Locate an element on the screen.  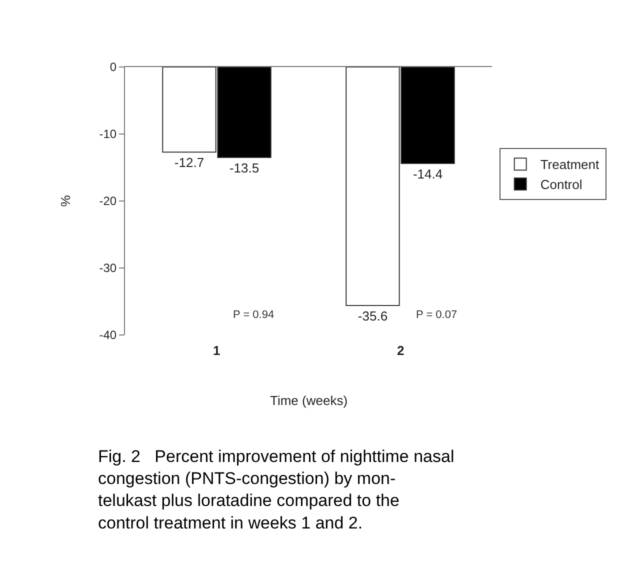
data-label: -13.5 is located at coordinates (244, 168).